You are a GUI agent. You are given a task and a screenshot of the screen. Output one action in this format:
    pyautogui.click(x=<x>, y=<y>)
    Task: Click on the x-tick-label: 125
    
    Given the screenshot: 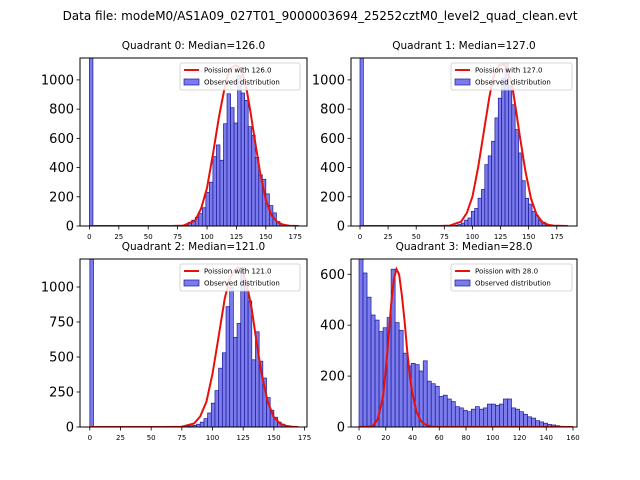 What is the action you would take?
    pyautogui.click(x=236, y=237)
    